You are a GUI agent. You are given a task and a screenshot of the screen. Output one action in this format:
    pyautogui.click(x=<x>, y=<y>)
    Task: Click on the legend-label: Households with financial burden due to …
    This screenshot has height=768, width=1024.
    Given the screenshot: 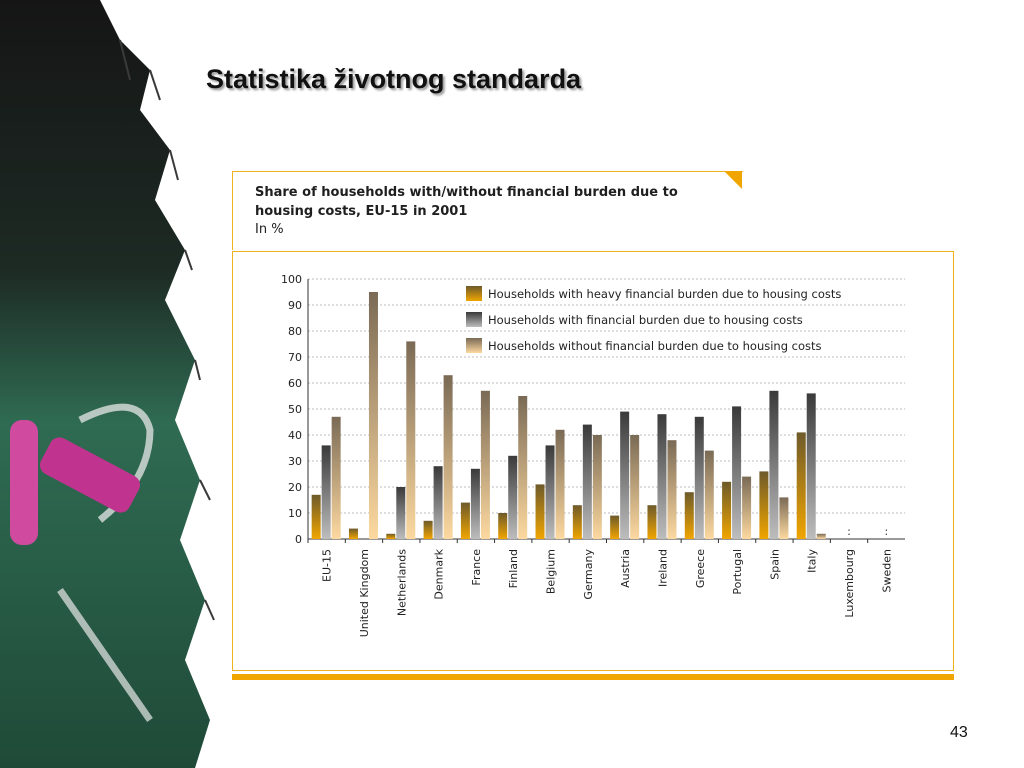 What is the action you would take?
    pyautogui.click(x=645, y=320)
    